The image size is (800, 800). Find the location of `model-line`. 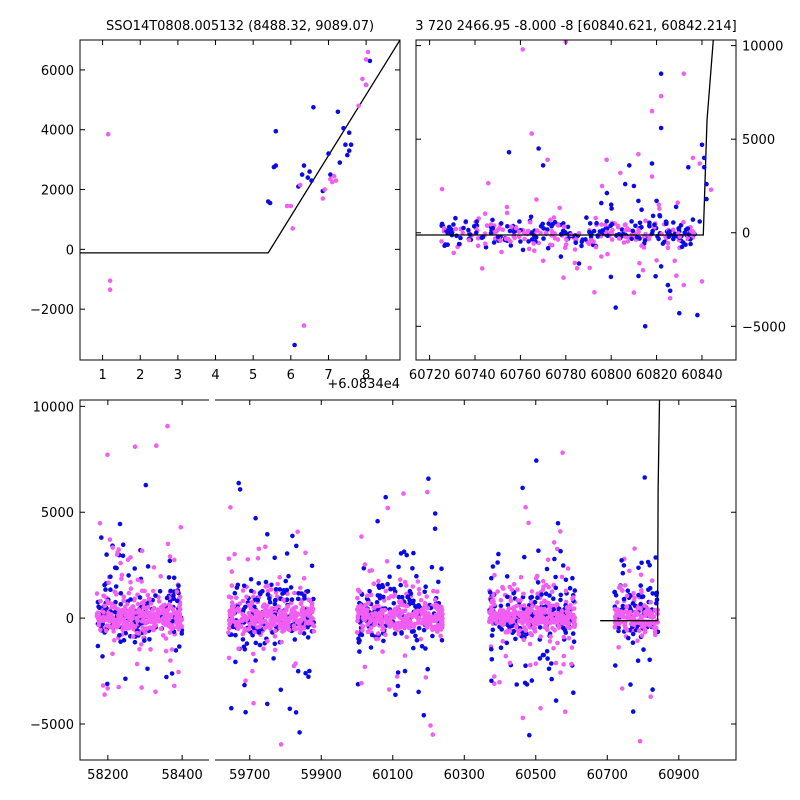

model-line is located at coordinates (630, 511).